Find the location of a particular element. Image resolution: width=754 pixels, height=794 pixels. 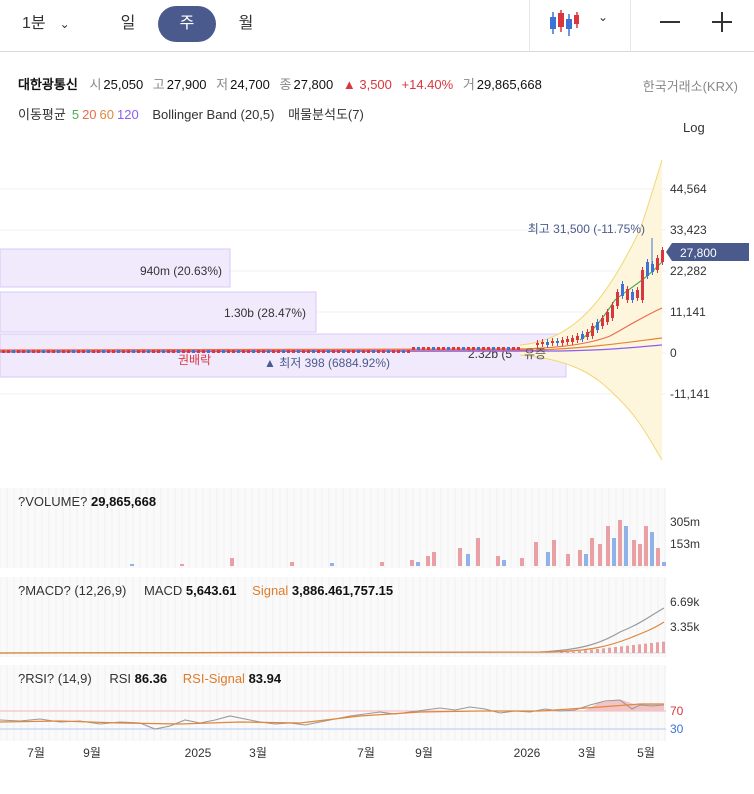

ma-label: 이동평균 is located at coordinates (42, 114).